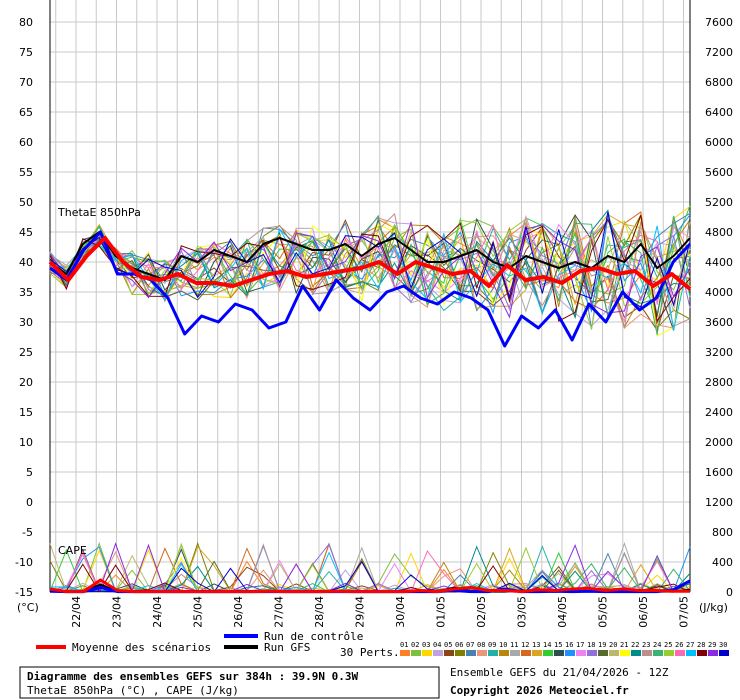 The height and width of the screenshot is (700, 740). What do you see at coordinates (29, 502) in the screenshot?
I see `y-tick-left: 0` at bounding box center [29, 502].